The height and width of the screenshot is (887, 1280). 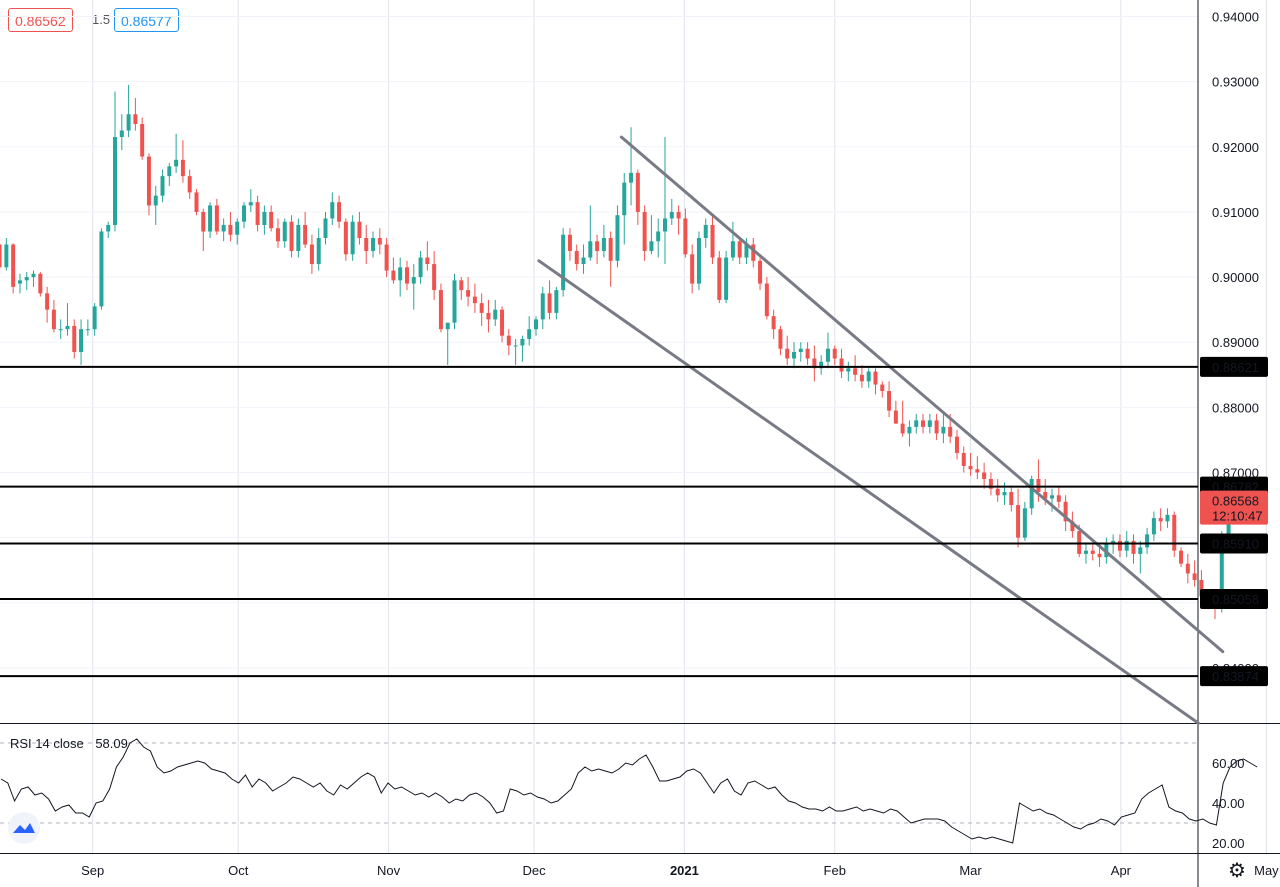 What do you see at coordinates (1266, 870) in the screenshot?
I see `time-axis-label: May` at bounding box center [1266, 870].